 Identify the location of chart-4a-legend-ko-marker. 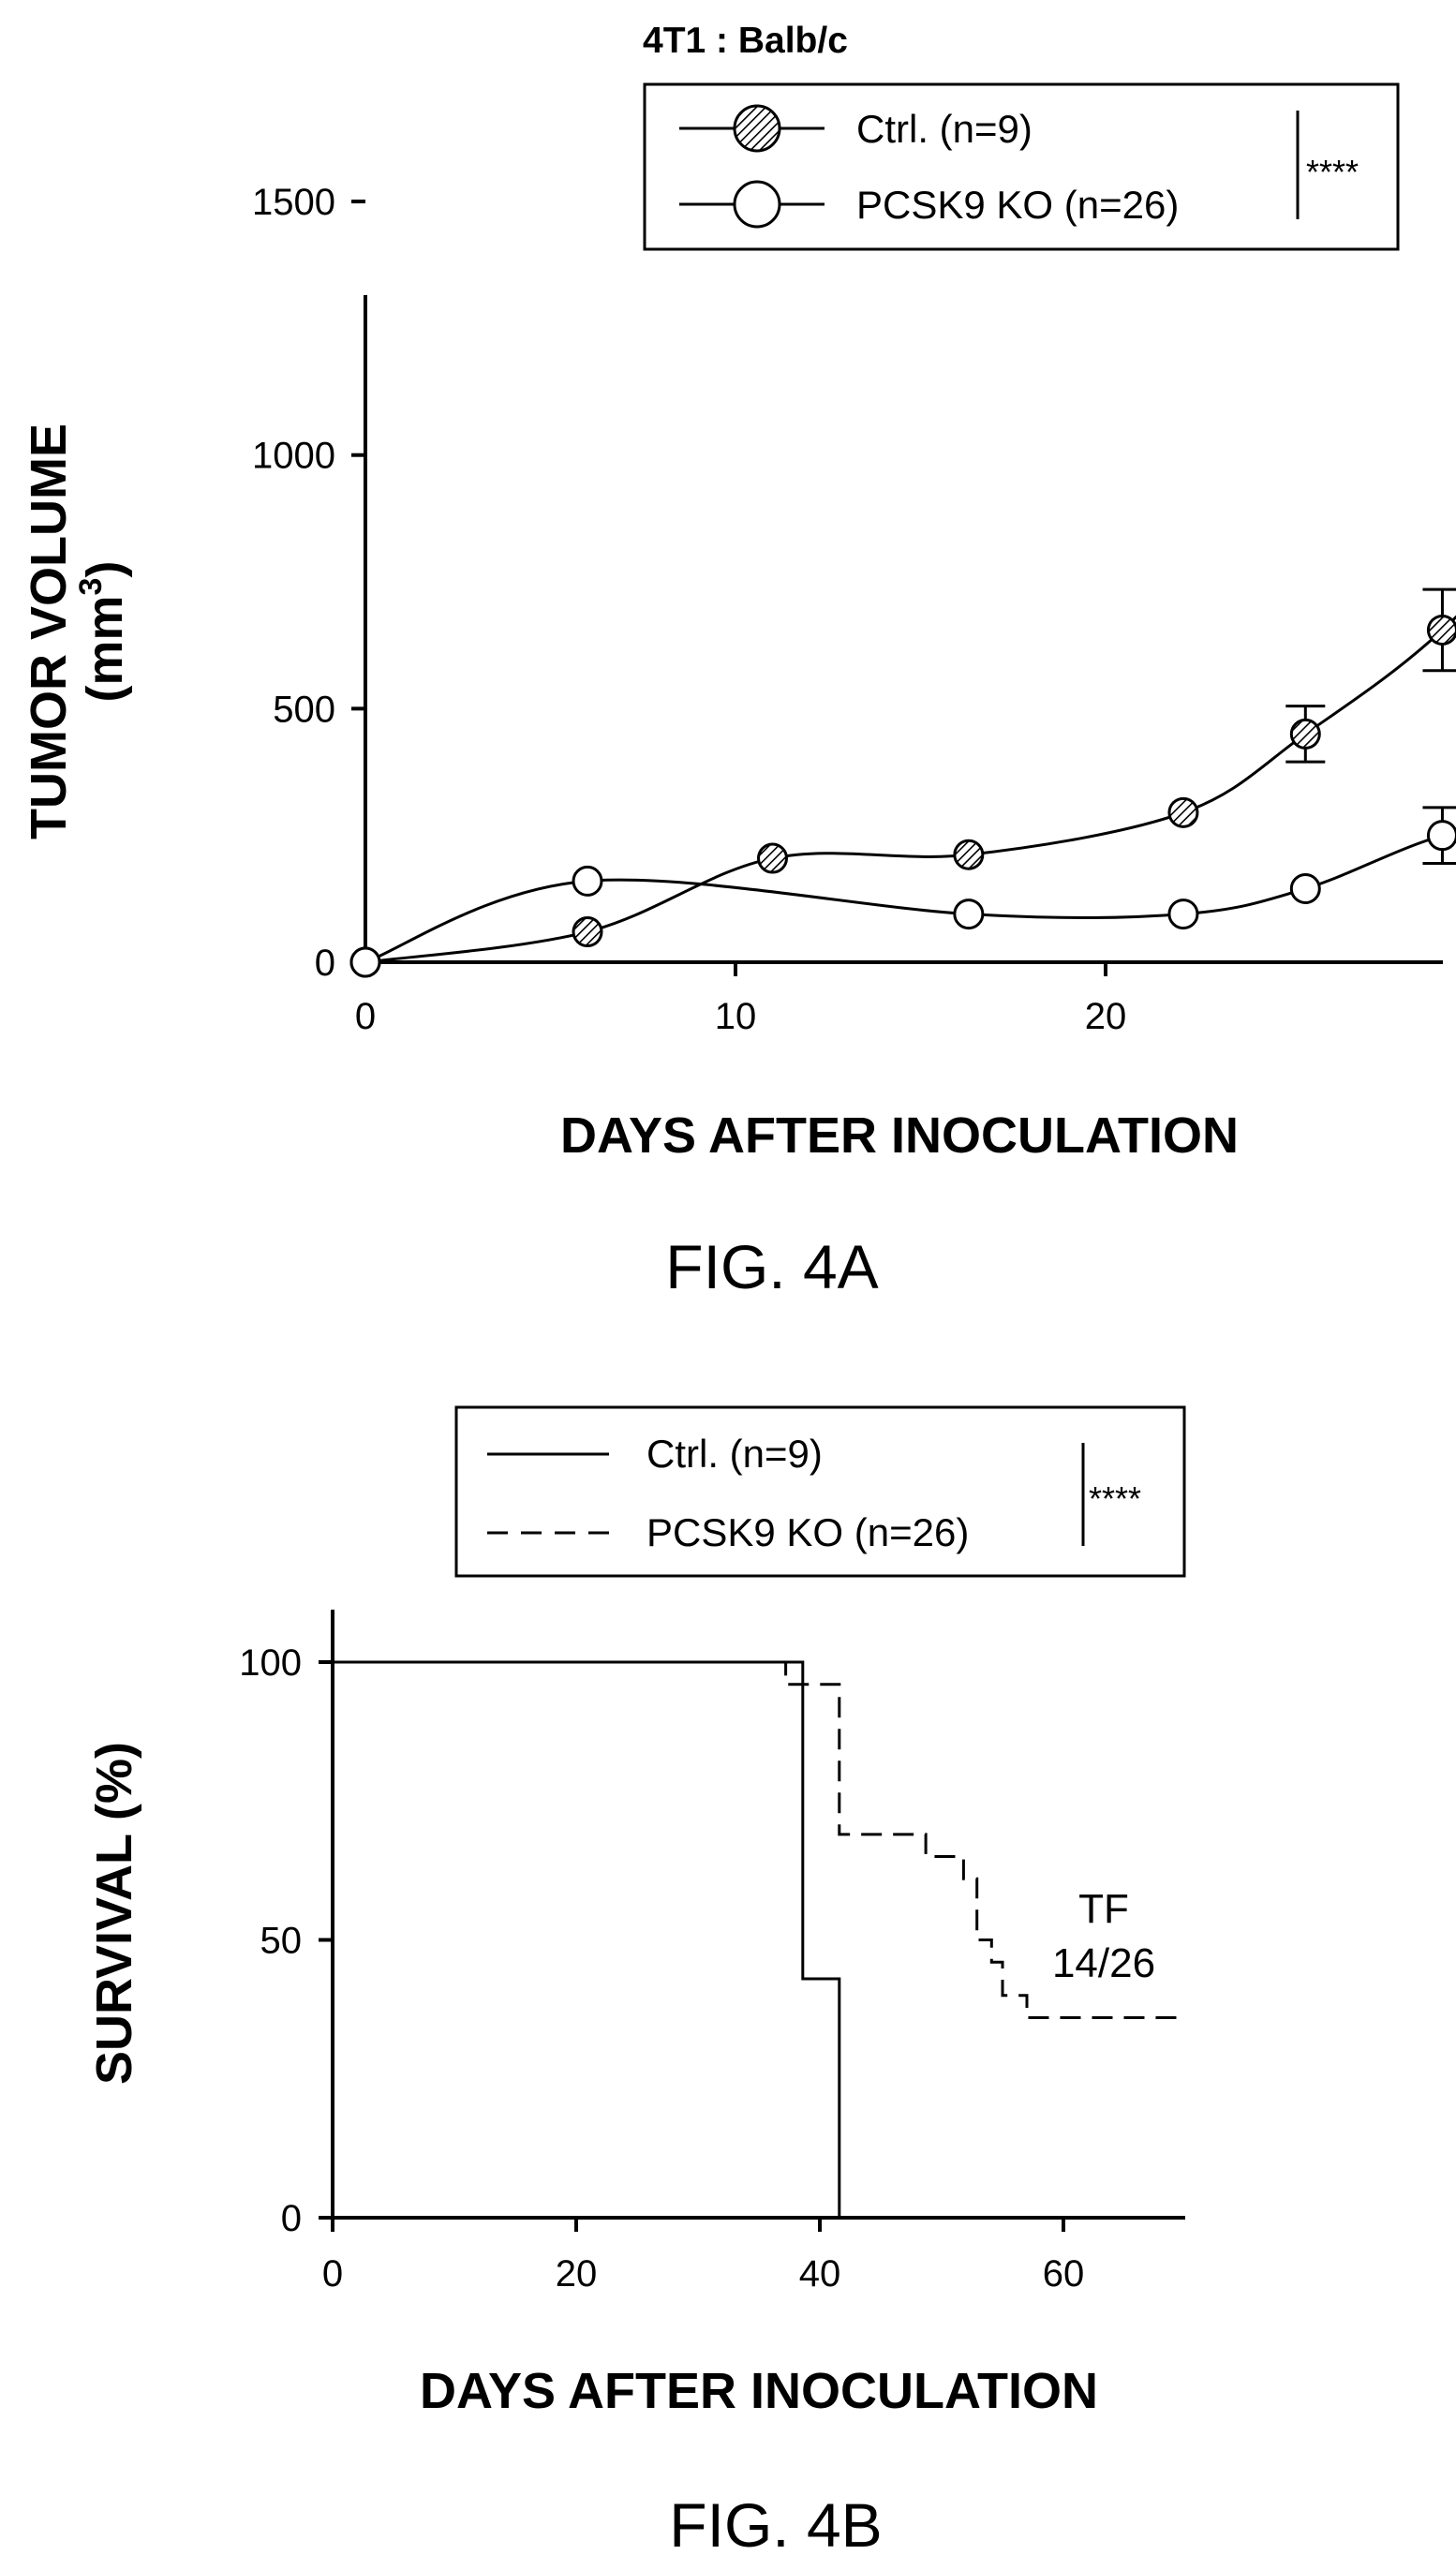
(757, 204).